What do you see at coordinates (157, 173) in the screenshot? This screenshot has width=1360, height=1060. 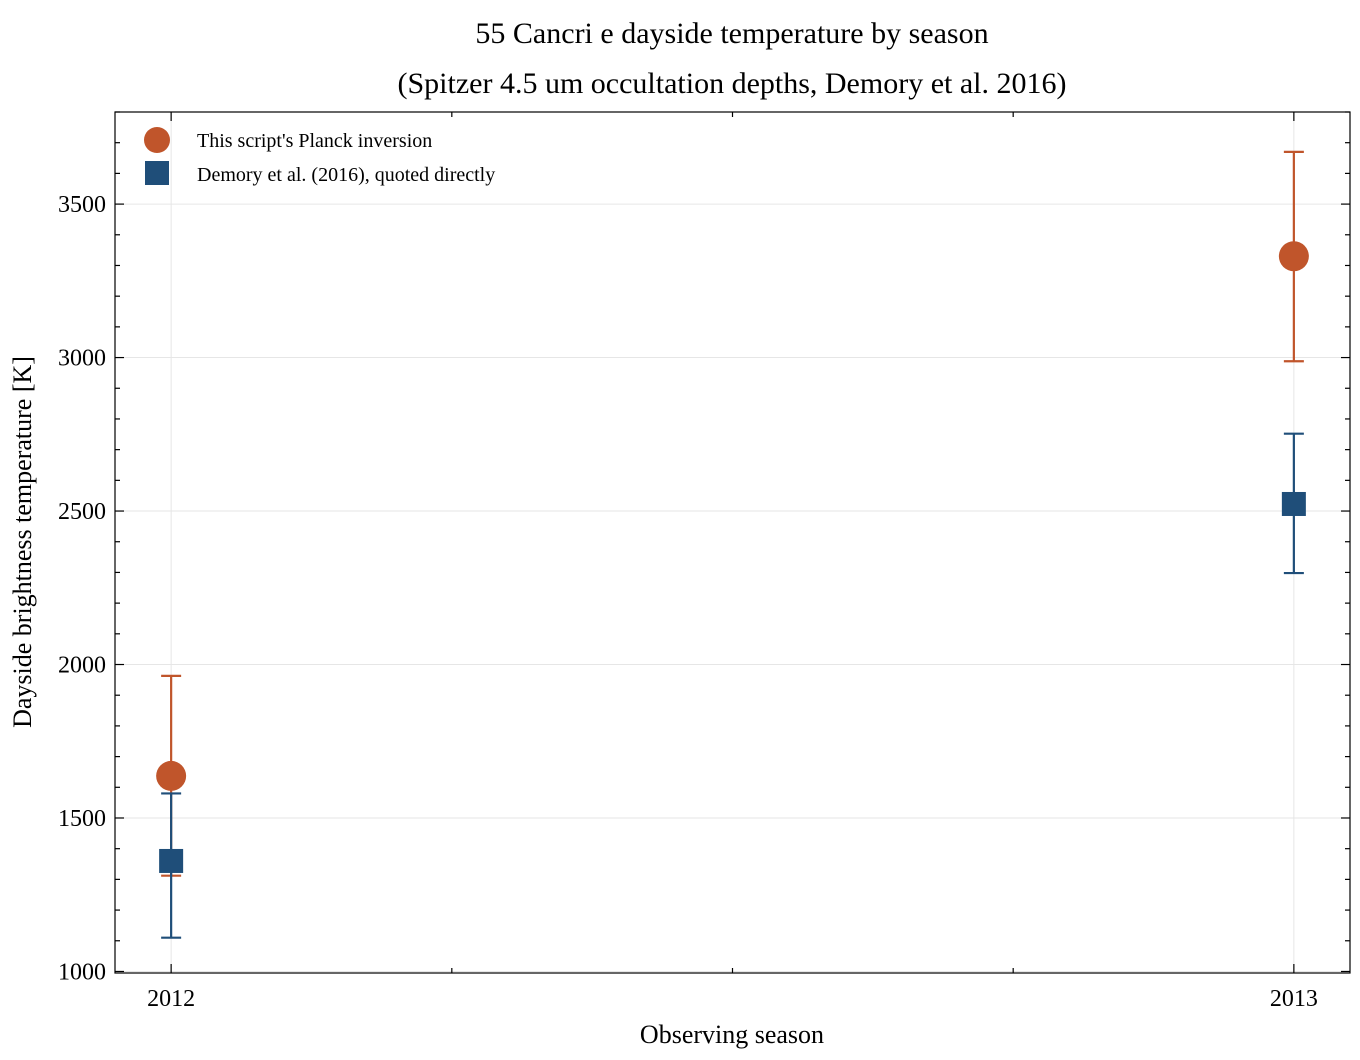 I see `legend-marker-demory` at bounding box center [157, 173].